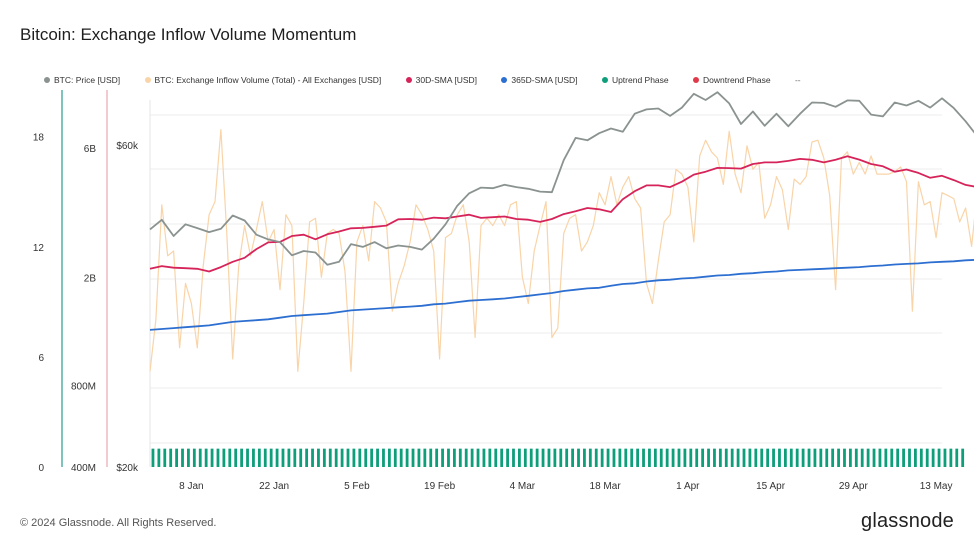 This screenshot has height=548, width=974. What do you see at coordinates (797, 80) in the screenshot?
I see `legend-more-toggle: --` at bounding box center [797, 80].